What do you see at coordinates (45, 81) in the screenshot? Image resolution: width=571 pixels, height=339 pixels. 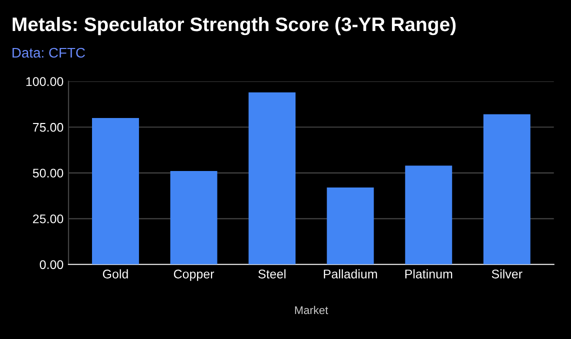 I see `y-tick-label: 100.00` at bounding box center [45, 81].